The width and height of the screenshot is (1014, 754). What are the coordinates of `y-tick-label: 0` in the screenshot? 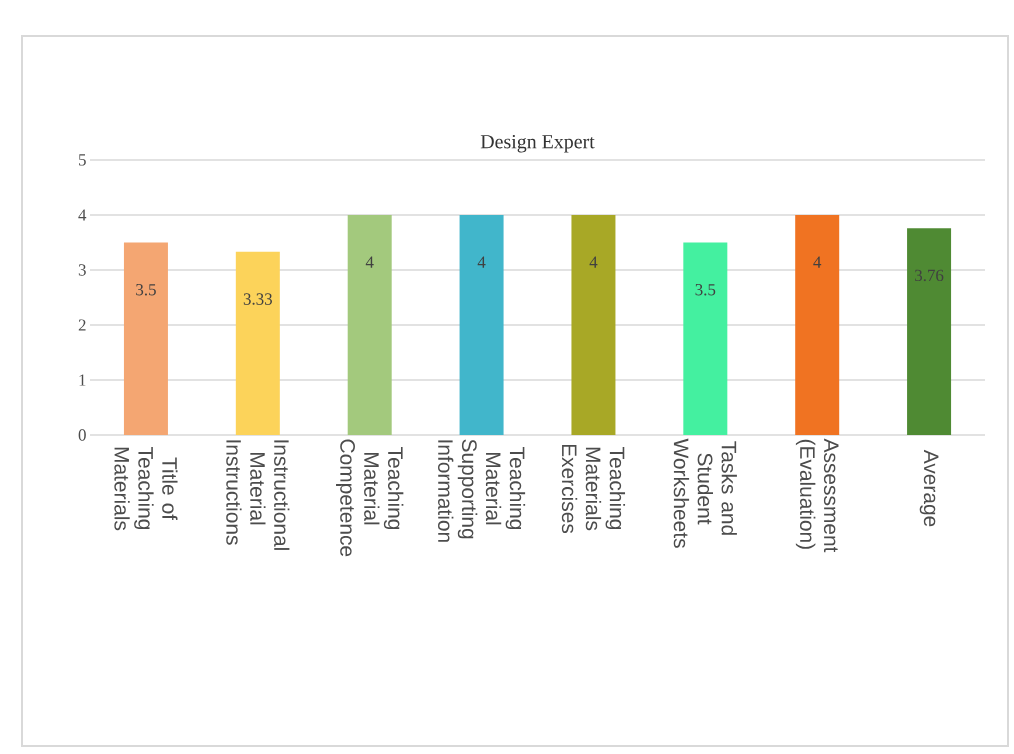 It's located at (82, 435).